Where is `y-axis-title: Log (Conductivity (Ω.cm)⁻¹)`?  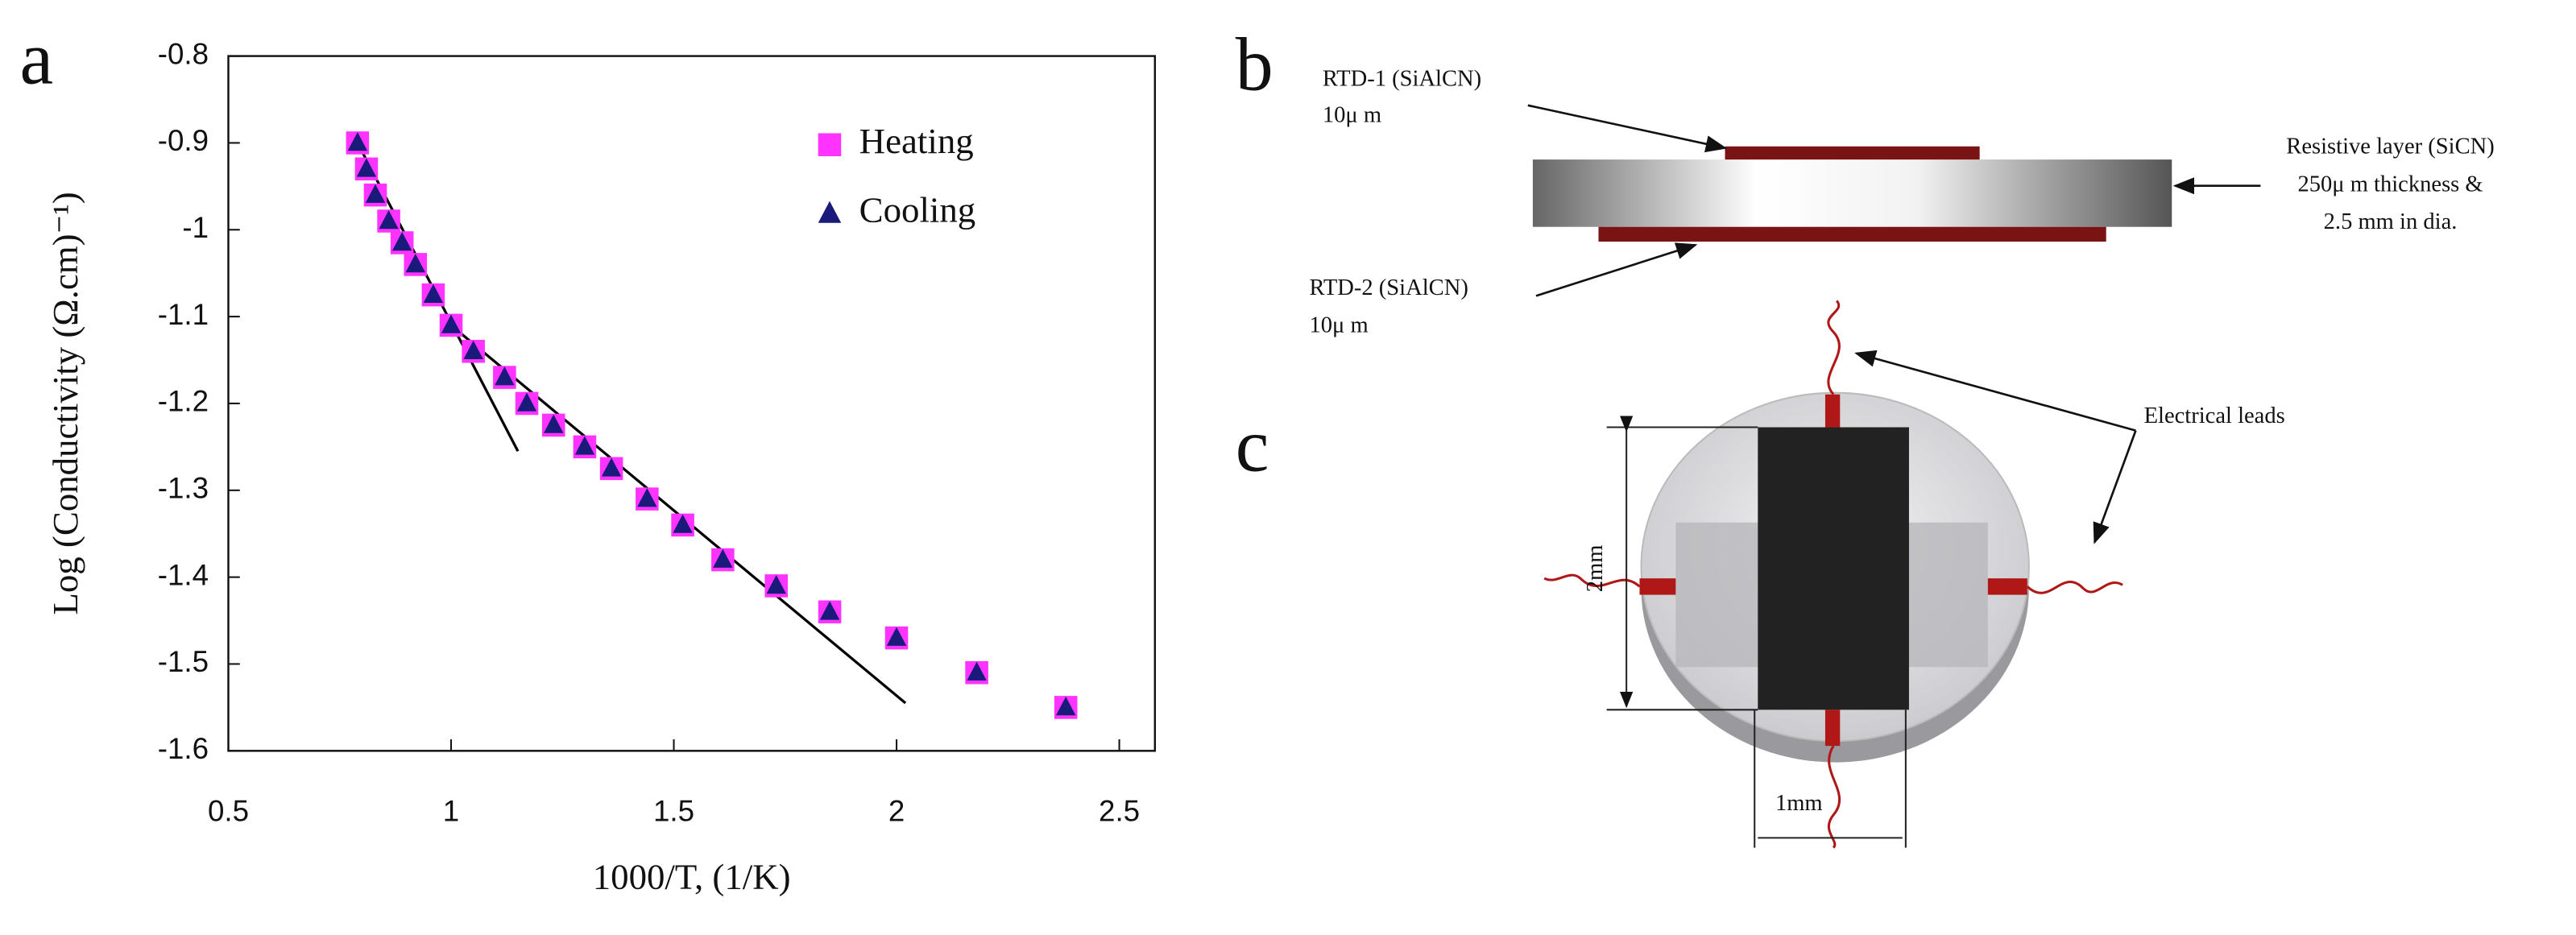
y-axis-title: Log (Conductivity (Ω.cm)⁻¹) is located at coordinates (65, 403).